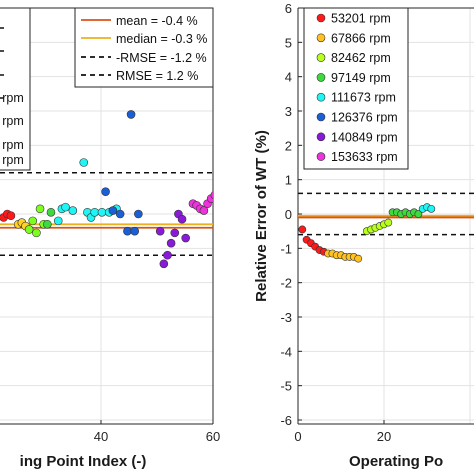 The width and height of the screenshot is (474, 474). I want to click on xtick-label: 20, so click(384, 436).